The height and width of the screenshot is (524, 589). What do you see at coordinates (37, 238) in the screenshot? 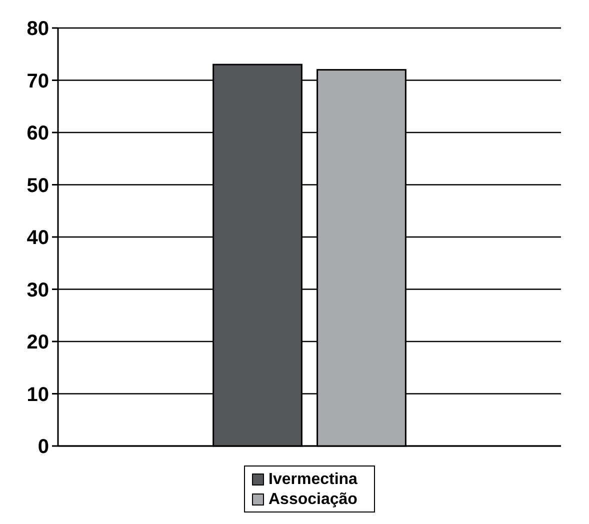
I see `y-tick-label: 40` at bounding box center [37, 238].